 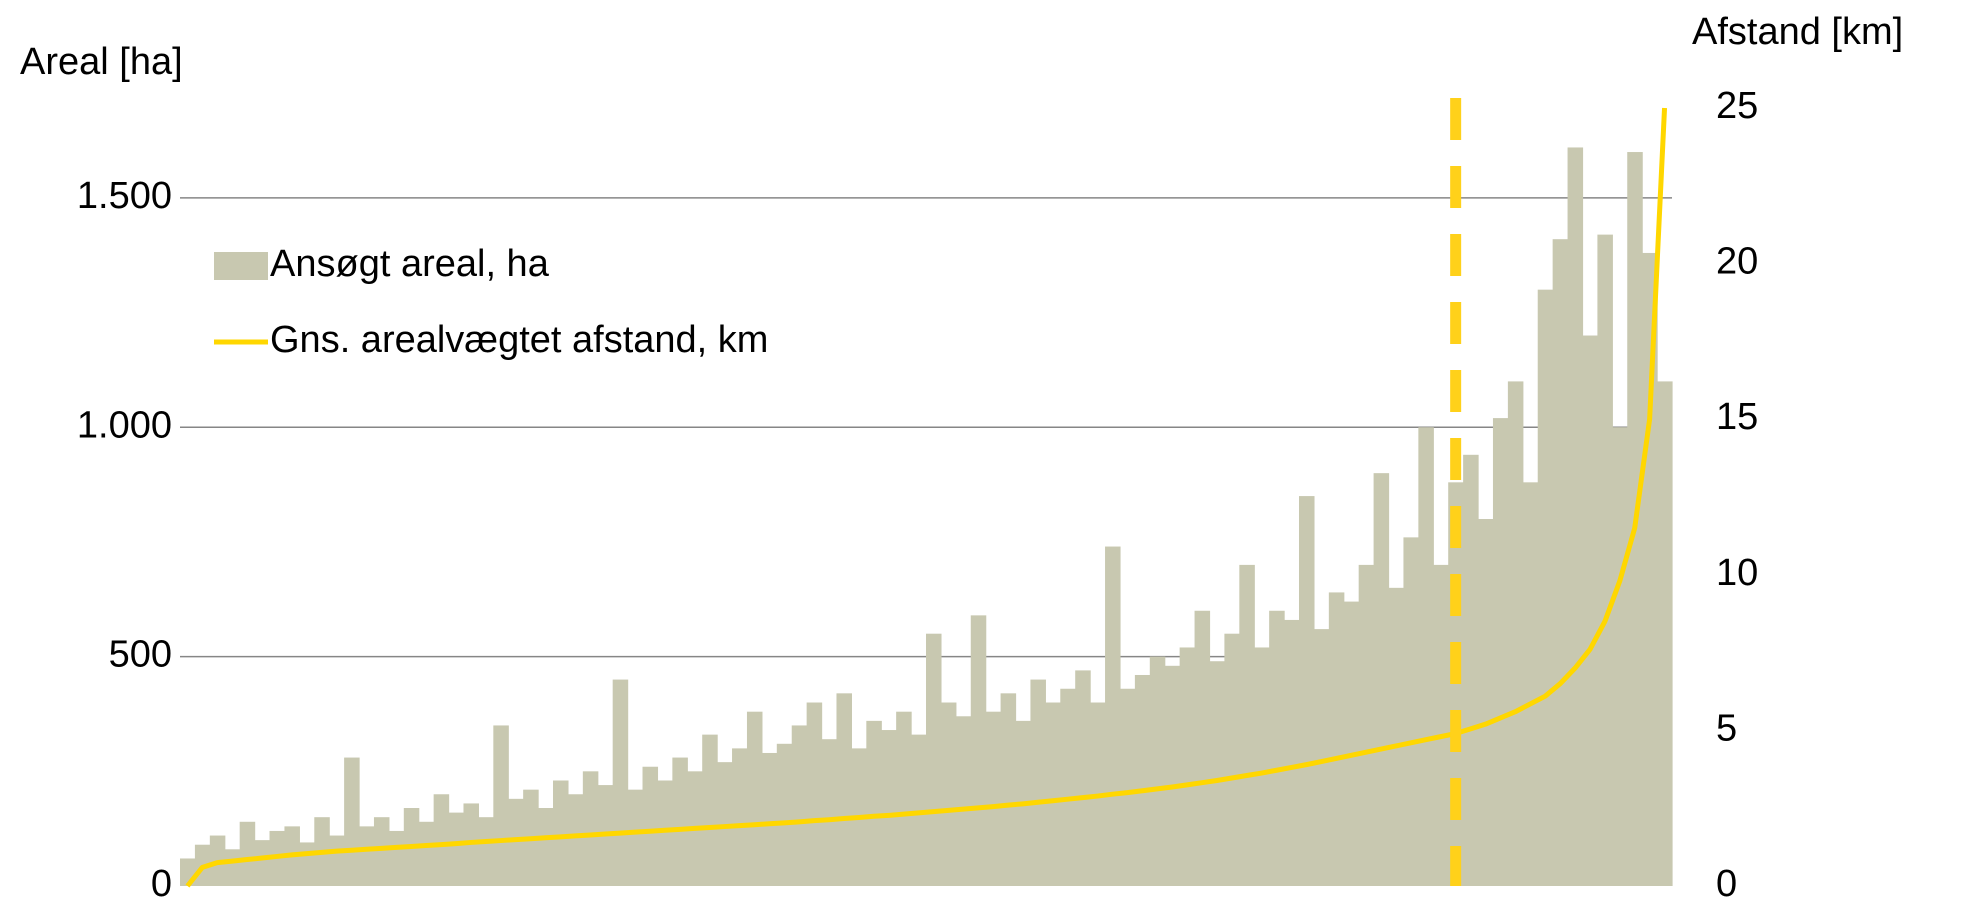 What do you see at coordinates (410, 264) in the screenshot?
I see `legend-label: Ansøgt areal, ha` at bounding box center [410, 264].